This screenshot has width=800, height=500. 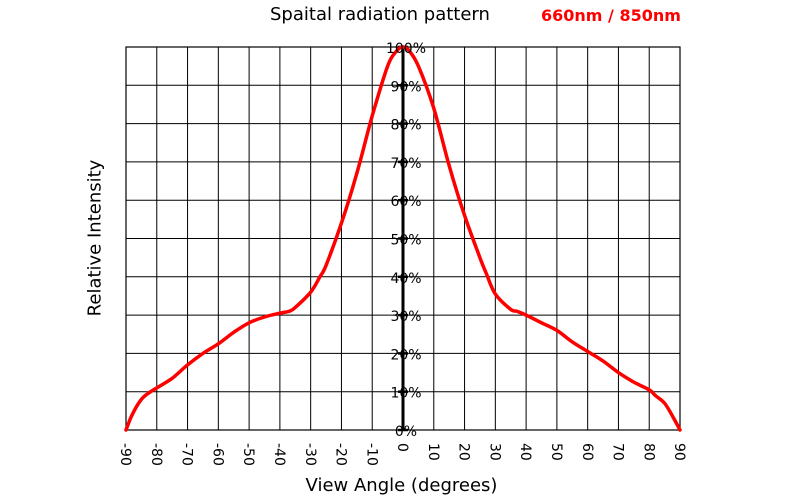 What do you see at coordinates (405, 355) in the screenshot?
I see `y-tick-label: 20%` at bounding box center [405, 355].